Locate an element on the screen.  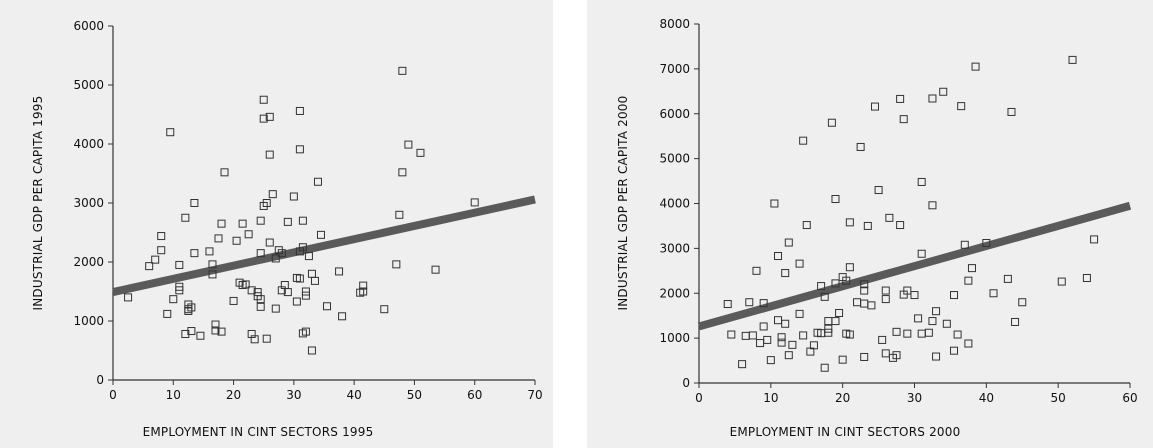
y-axis-title: INDUSTRIAL GDP PER CAPITA 2000 is located at coordinates (623, 203).